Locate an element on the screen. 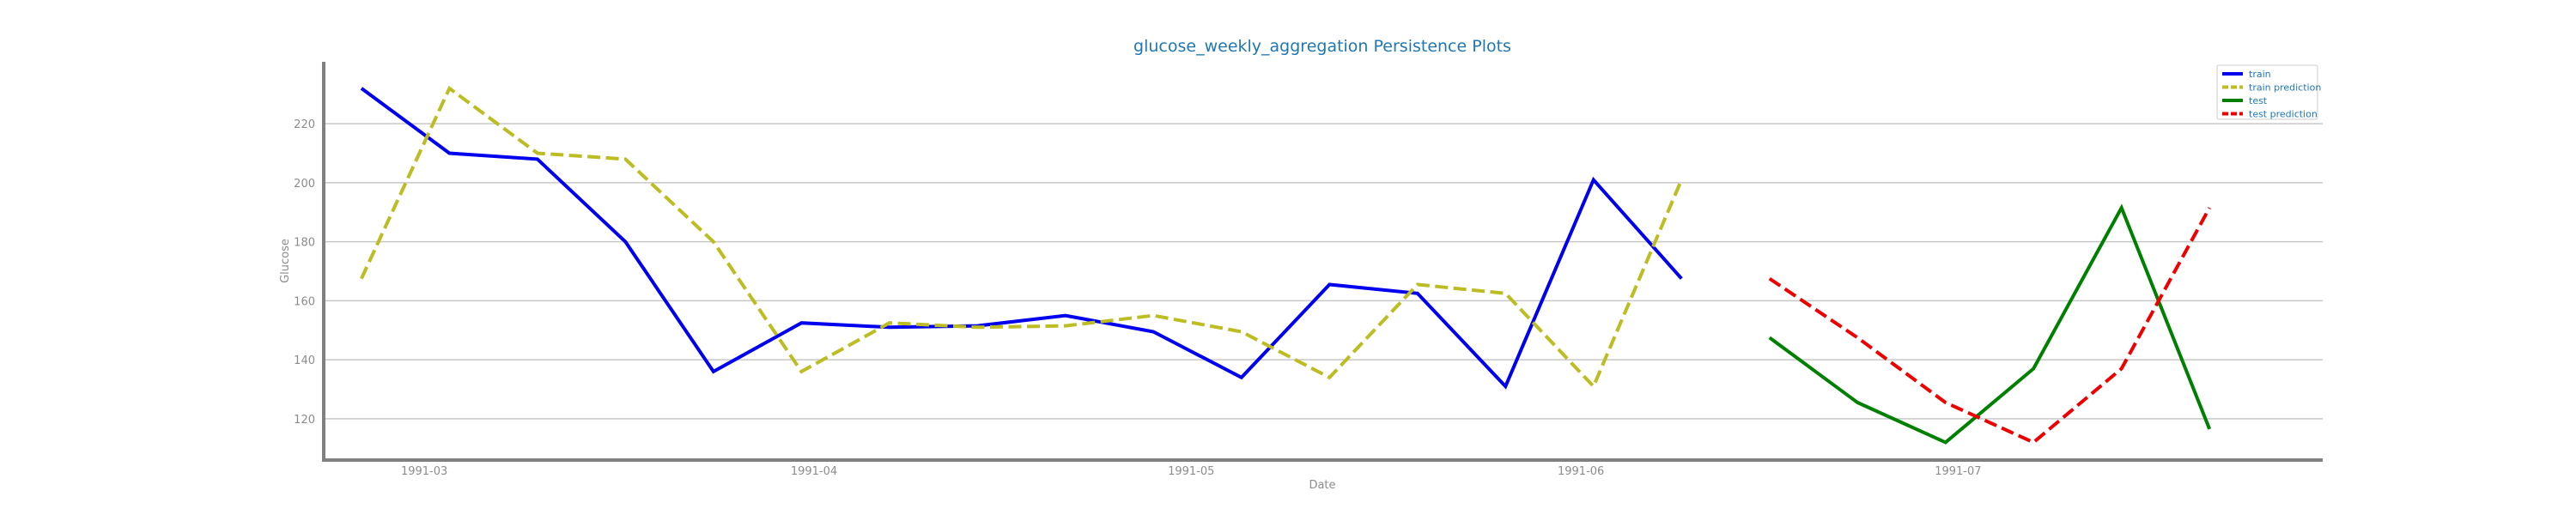 This screenshot has height=515, width=2576. x-axis-label: Date is located at coordinates (1322, 485).